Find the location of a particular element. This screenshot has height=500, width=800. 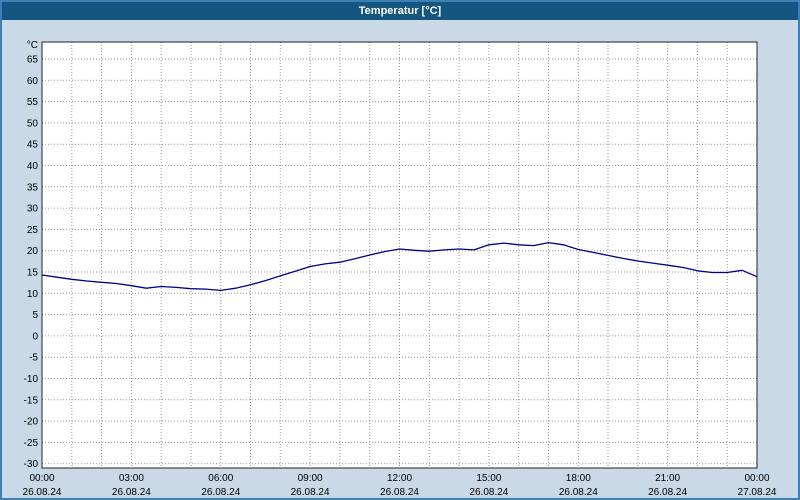

y-tick-label: 20 is located at coordinates (33, 251).